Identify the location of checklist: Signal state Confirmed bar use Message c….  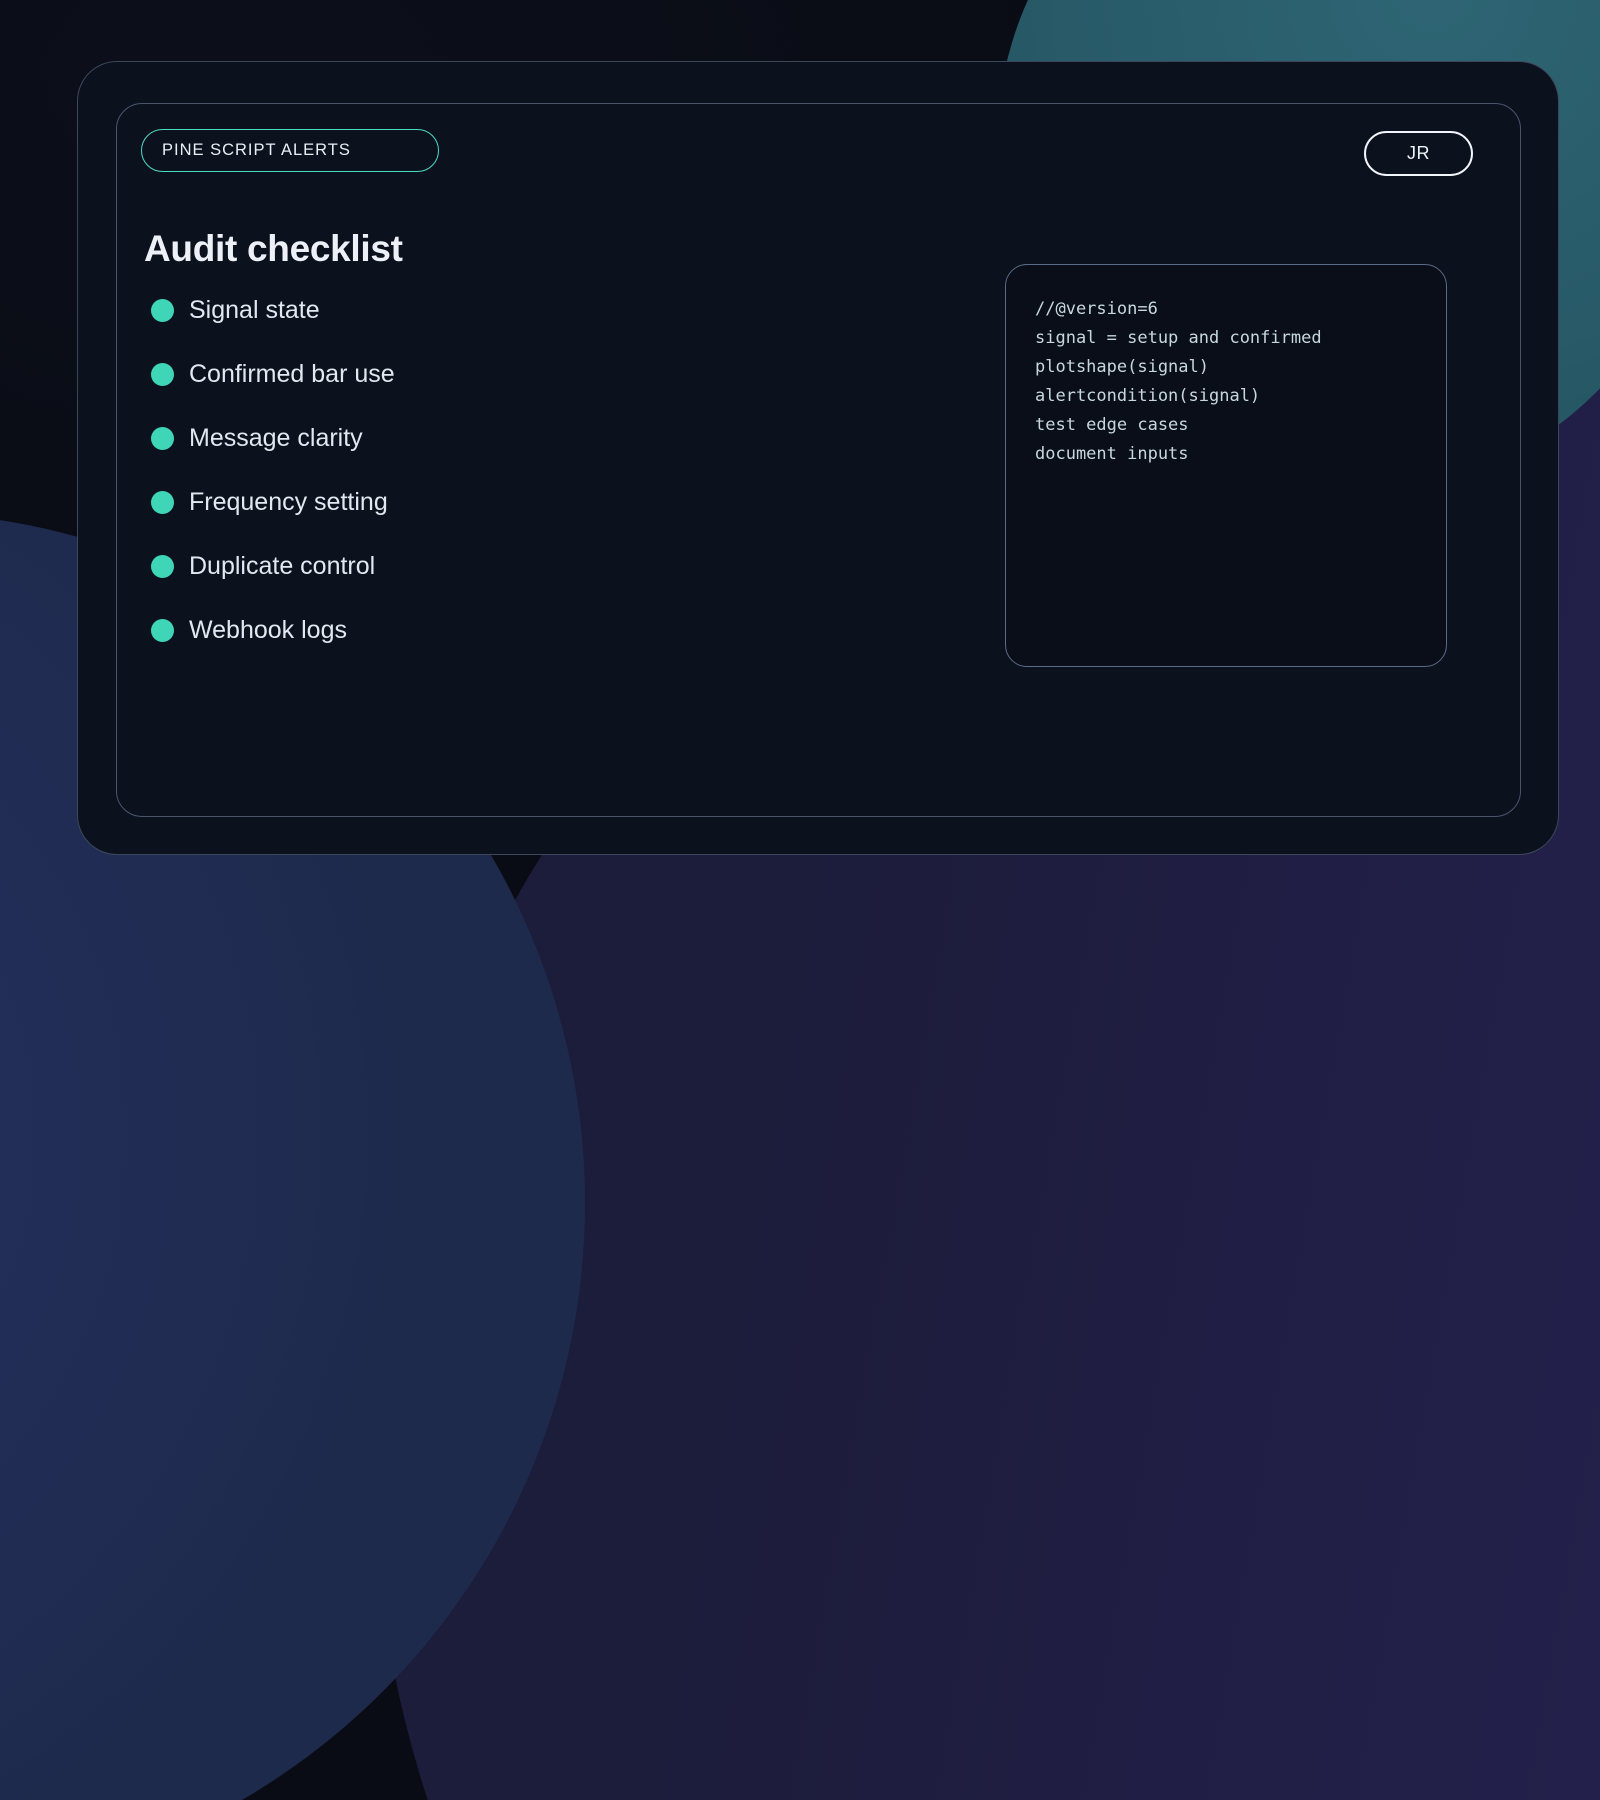
(273, 488).